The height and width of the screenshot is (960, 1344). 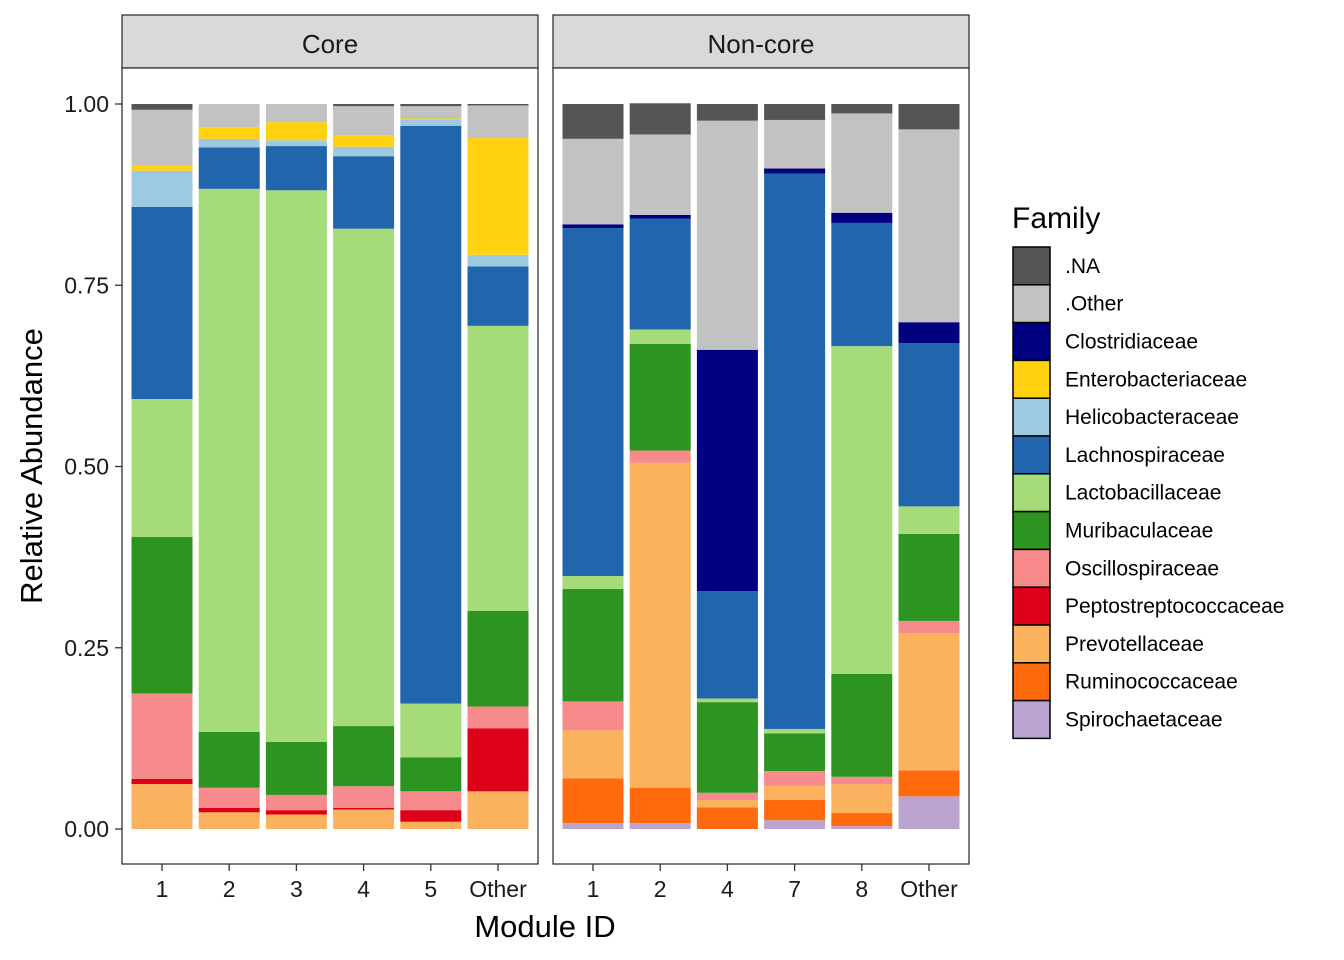 I want to click on bar-segment-spirochaetaceae, so click(x=660, y=826).